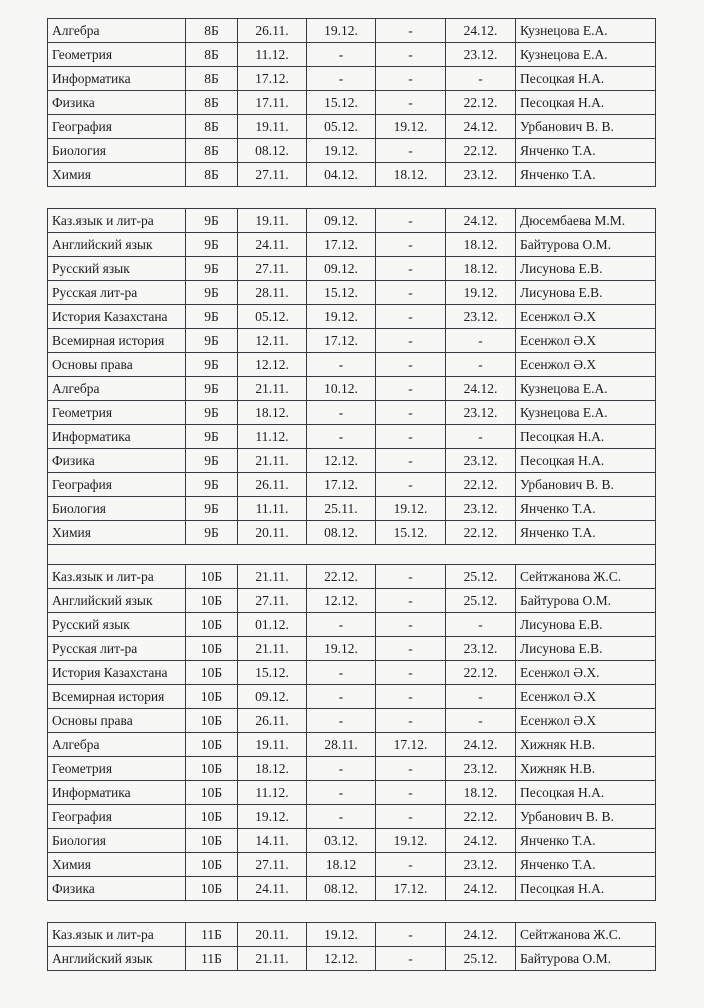  I want to click on table-row: Геометрия 9Б 18.12. - -23.12. Кузнецова Е.А., so click(351, 412).